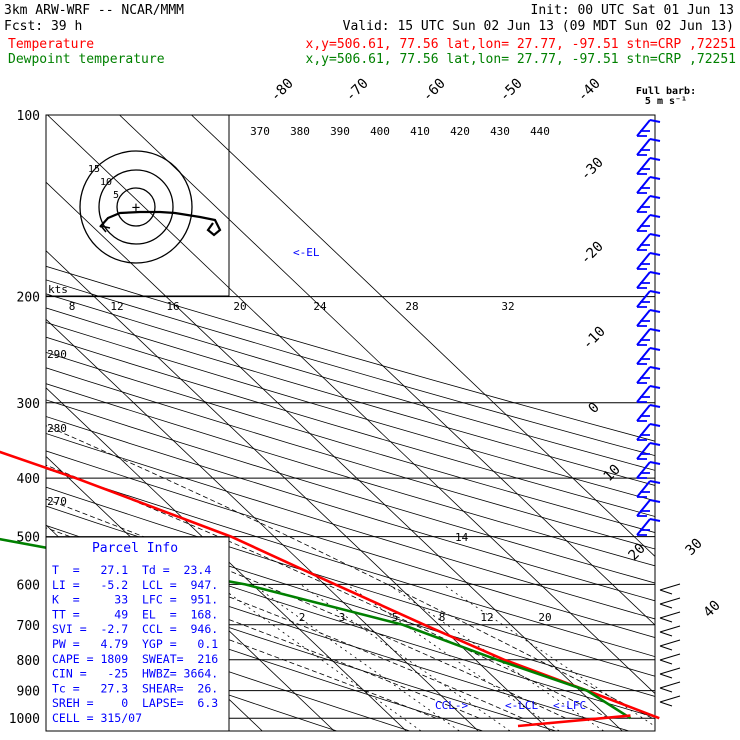 This screenshot has width=740, height=740. I want to click on temperature-surface-segment, so click(574, 721).